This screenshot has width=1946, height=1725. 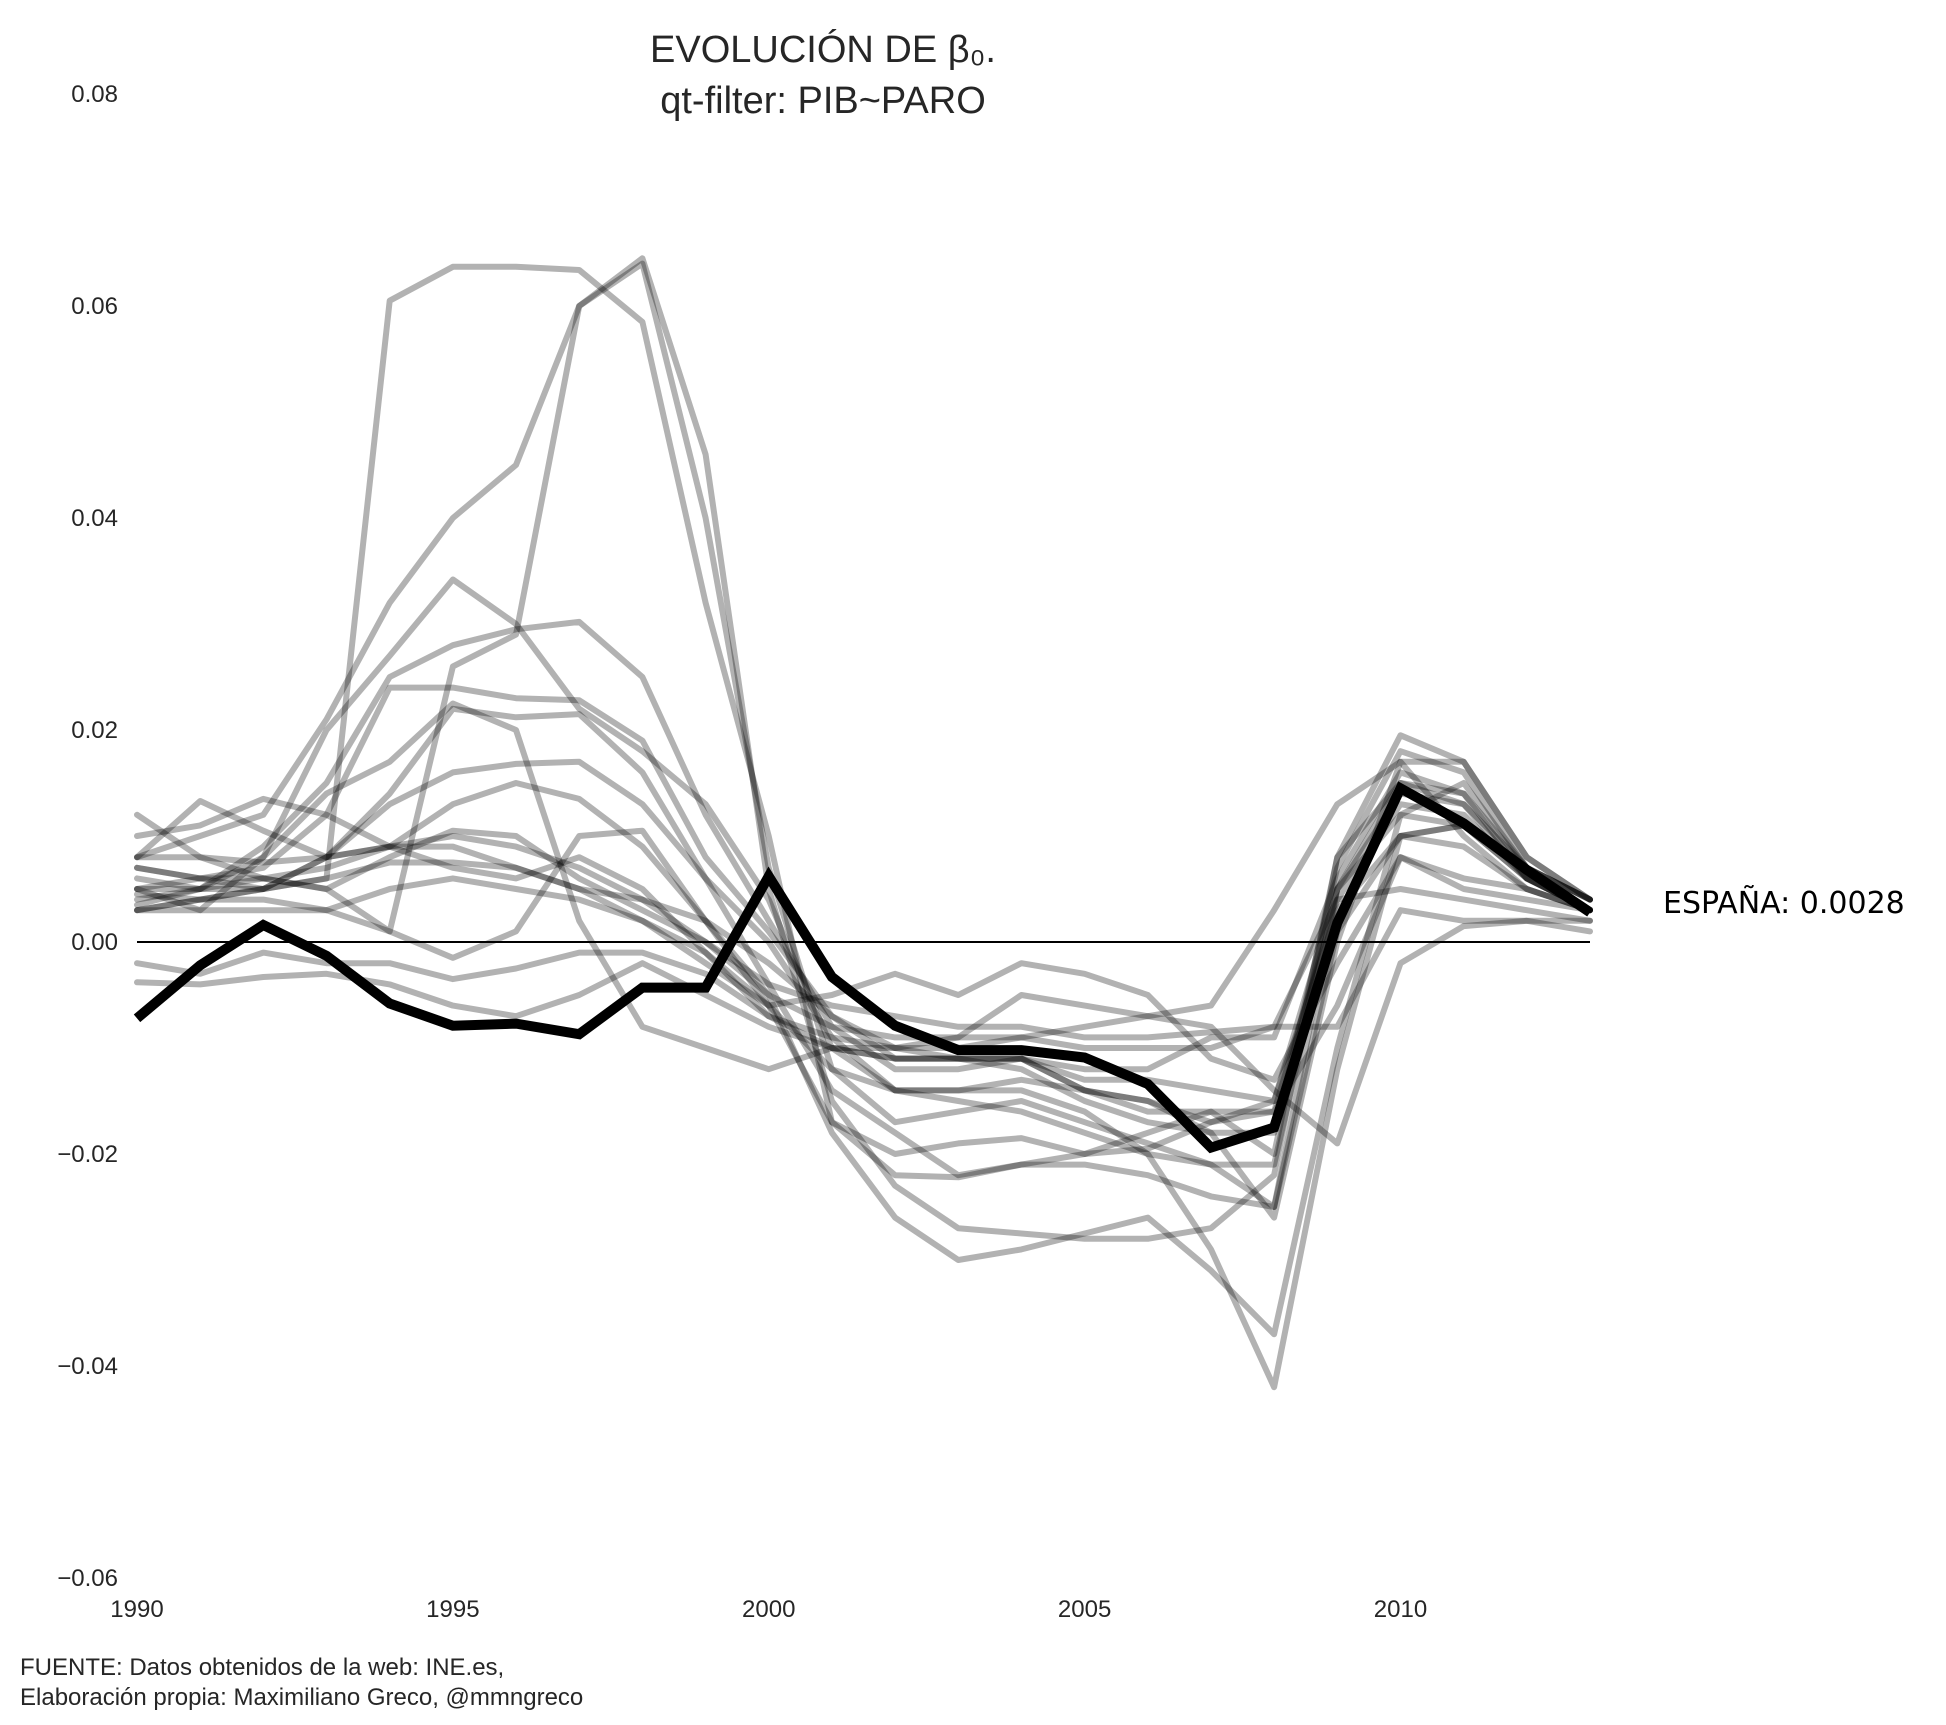 What do you see at coordinates (87, 1154) in the screenshot?
I see `y-tick-label: −0.02` at bounding box center [87, 1154].